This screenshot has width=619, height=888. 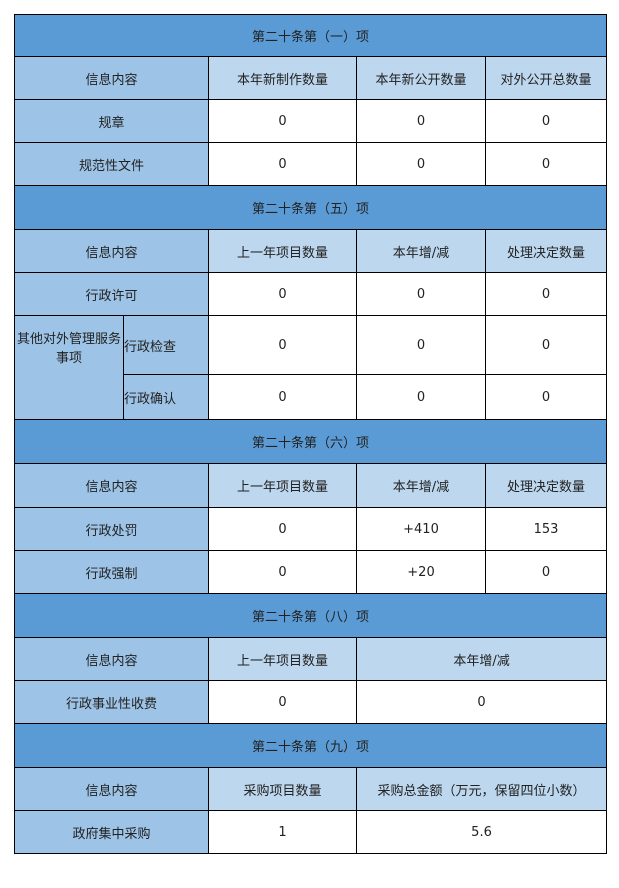 I want to click on section-title: 第二十条第（八）项, so click(x=310, y=615).